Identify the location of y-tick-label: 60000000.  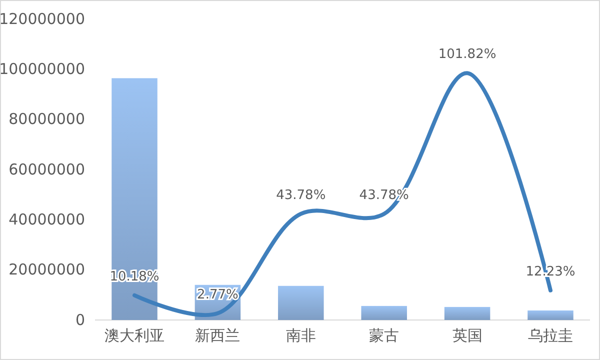
(46, 169).